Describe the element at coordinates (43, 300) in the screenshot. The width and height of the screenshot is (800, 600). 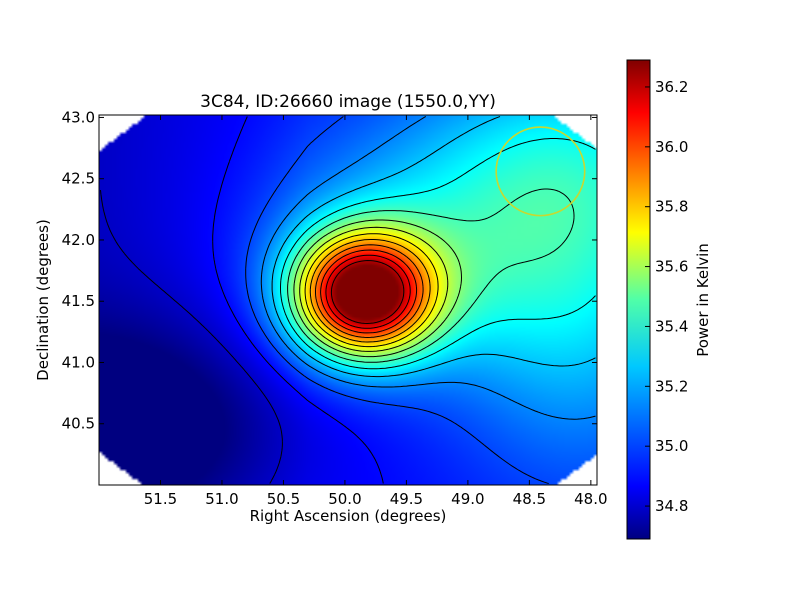
I see `y-axis-label: Declination (degrees)` at that location.